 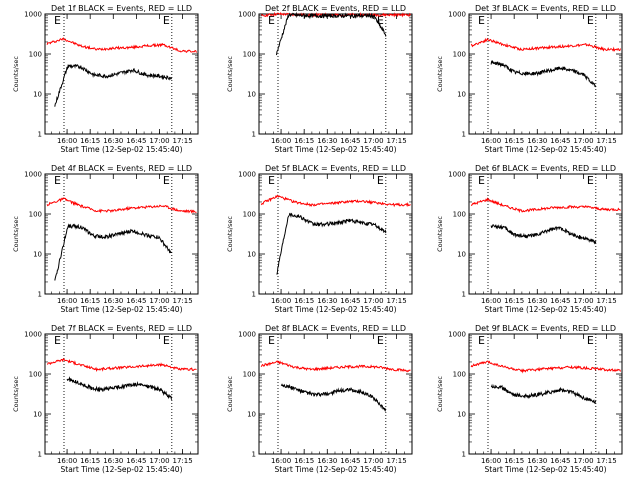 What do you see at coordinates (335, 8) in the screenshot?
I see `panel-title: Det 2f BLACK = Events, RED = LLD` at bounding box center [335, 8].